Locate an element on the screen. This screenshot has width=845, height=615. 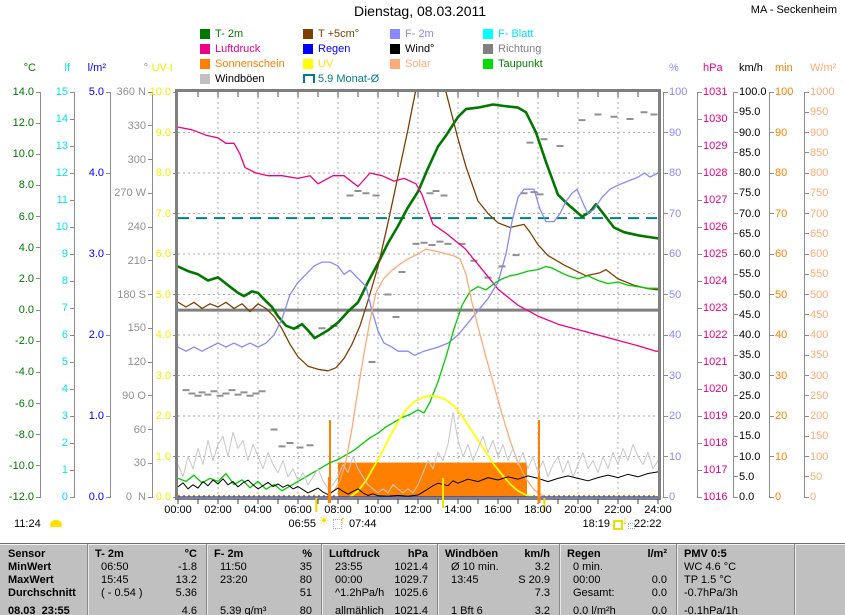
axis-tick-label-solar-radiation: 950 is located at coordinates (819, 112).